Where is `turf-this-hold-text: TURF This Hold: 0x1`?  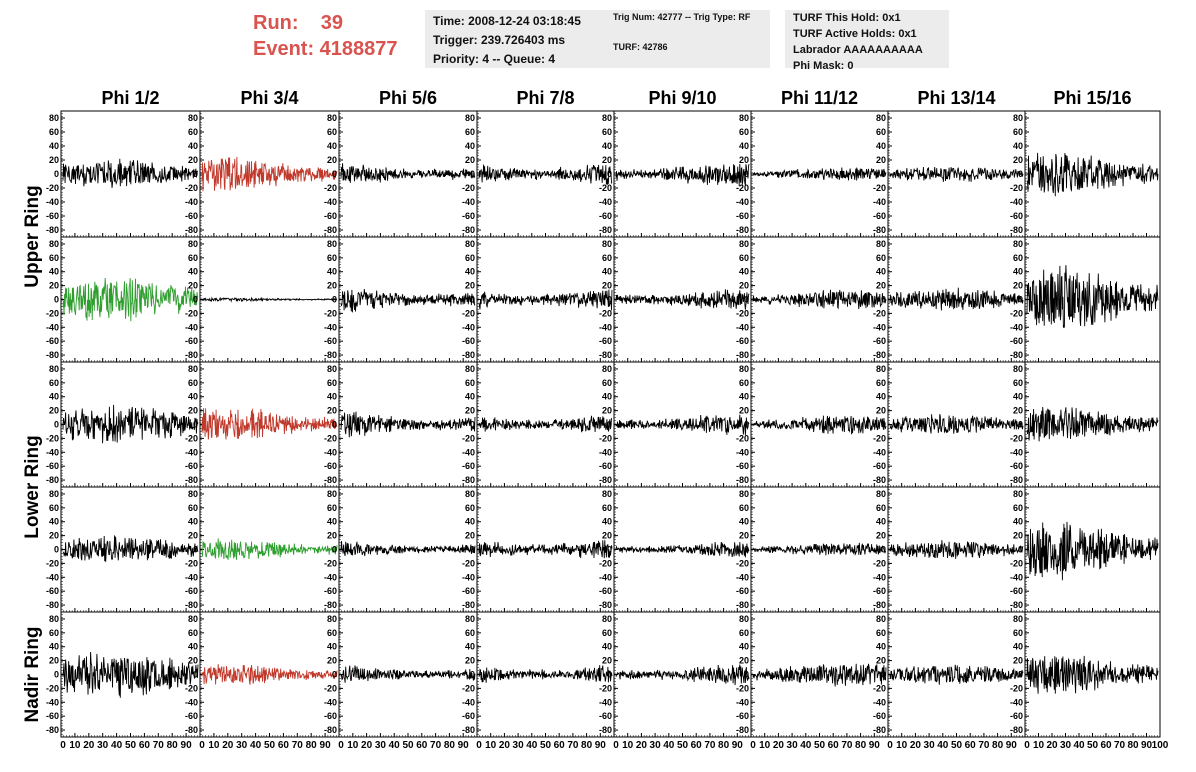 turf-this-hold-text: TURF This Hold: 0x1 is located at coordinates (847, 18).